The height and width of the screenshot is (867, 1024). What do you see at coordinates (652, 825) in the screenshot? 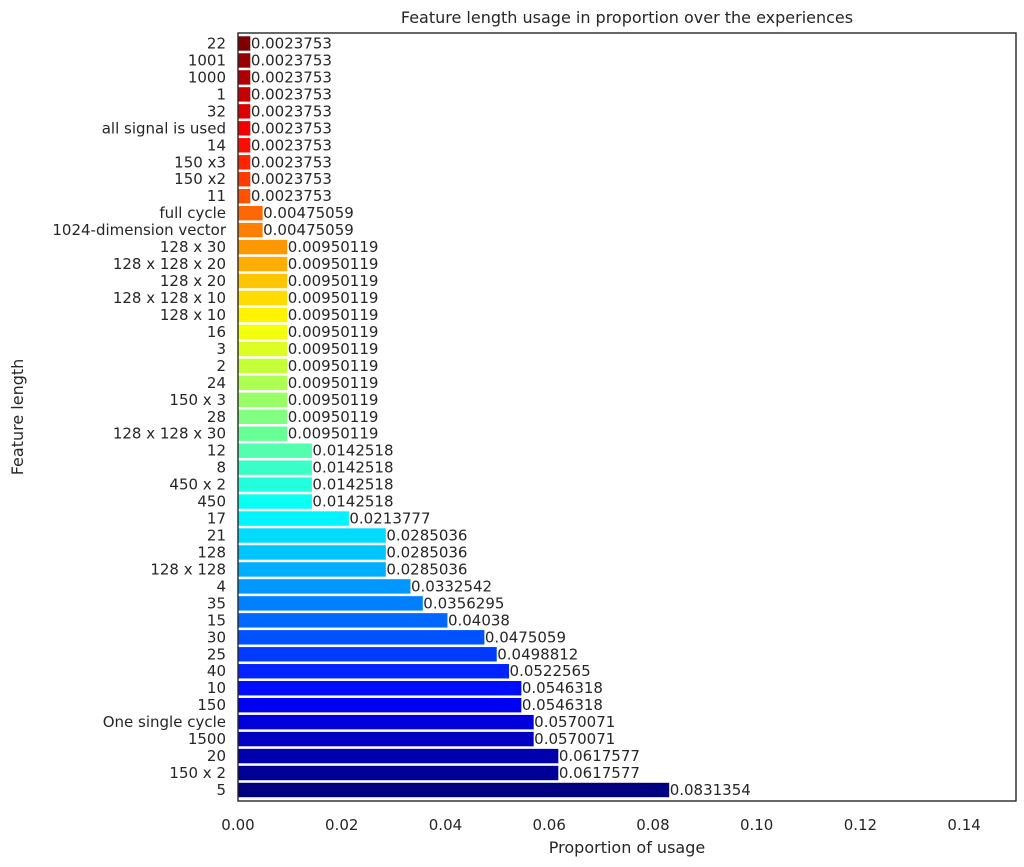
I see `x-tick-label: 0.08` at bounding box center [652, 825].